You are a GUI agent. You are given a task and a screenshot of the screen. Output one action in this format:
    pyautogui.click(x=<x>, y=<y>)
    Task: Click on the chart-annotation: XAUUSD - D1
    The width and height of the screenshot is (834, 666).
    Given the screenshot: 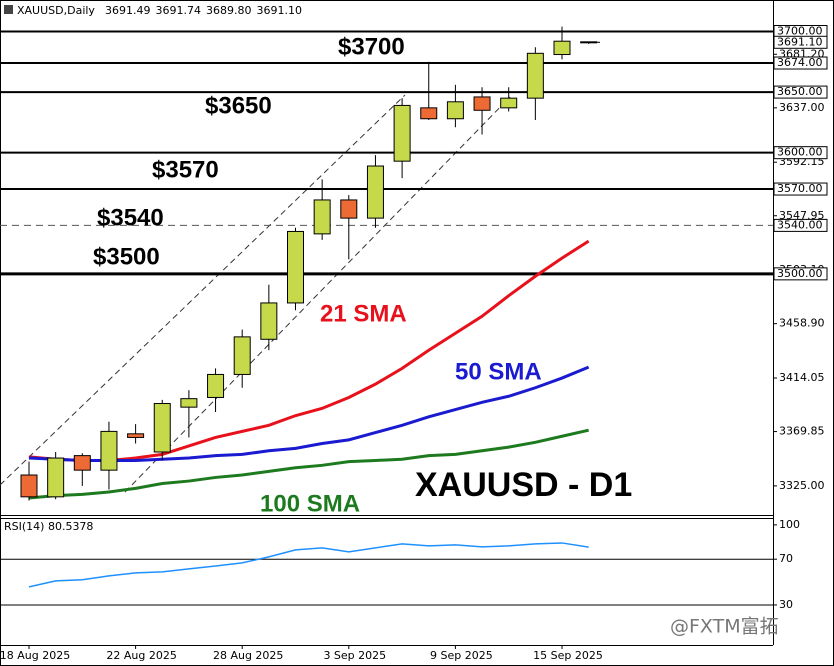 What is the action you would take?
    pyautogui.click(x=523, y=485)
    